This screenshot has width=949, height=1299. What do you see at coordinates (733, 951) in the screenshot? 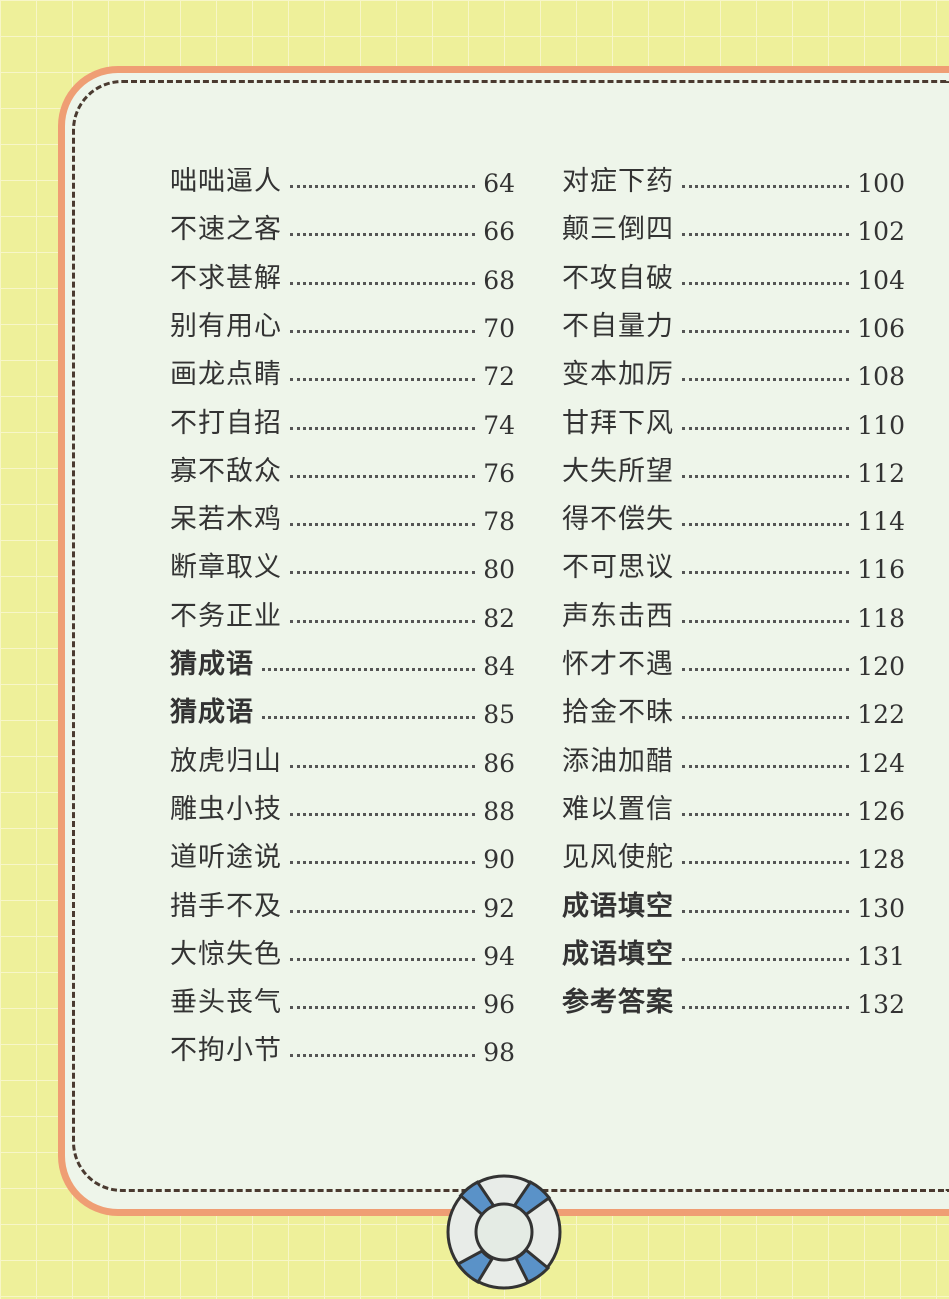
I see `toc-entry: 成语填空 131` at bounding box center [733, 951].